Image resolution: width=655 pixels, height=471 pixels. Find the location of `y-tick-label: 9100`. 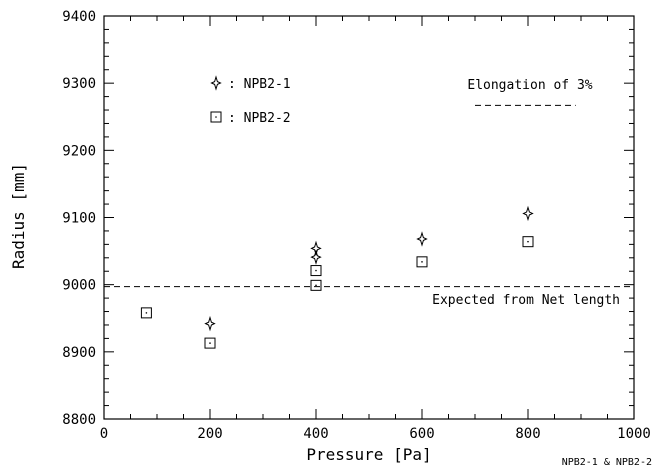

y-tick-label: 9100 is located at coordinates (79, 219).